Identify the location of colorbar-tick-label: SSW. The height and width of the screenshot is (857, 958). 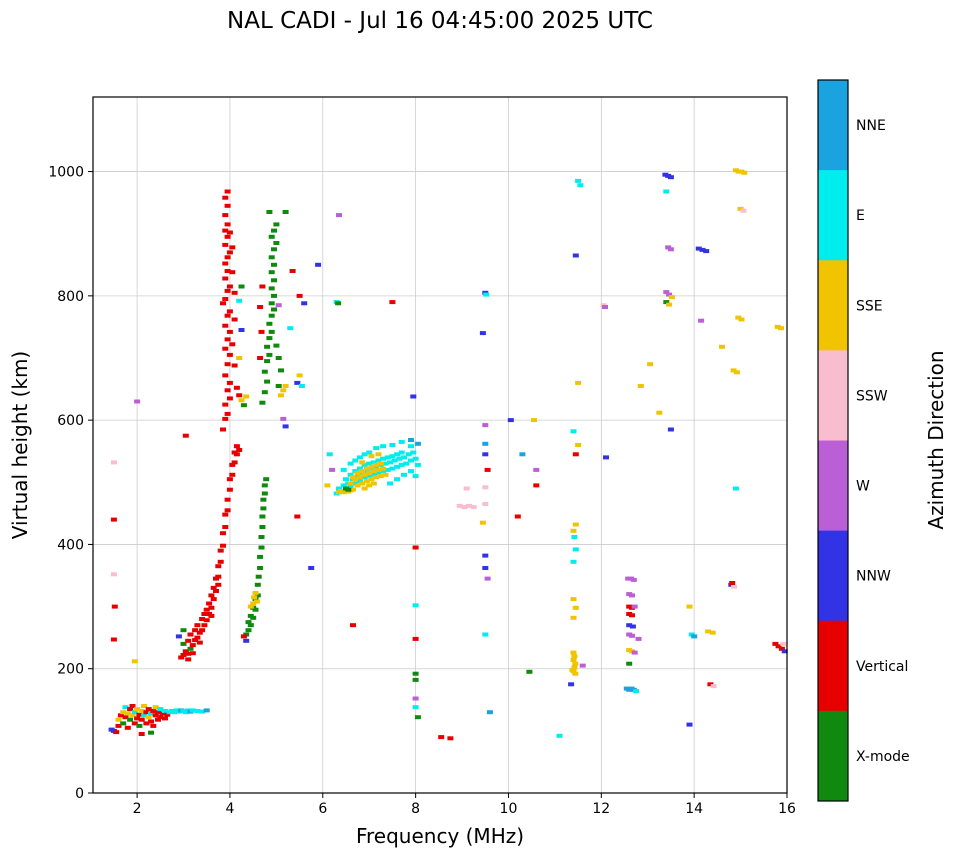
(872, 396).